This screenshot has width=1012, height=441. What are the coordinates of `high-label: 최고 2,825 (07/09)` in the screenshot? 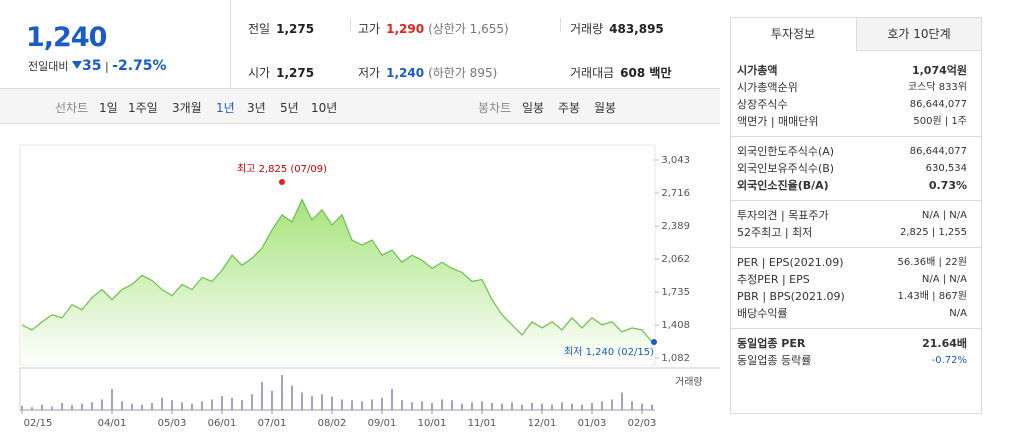 It's located at (282, 169).